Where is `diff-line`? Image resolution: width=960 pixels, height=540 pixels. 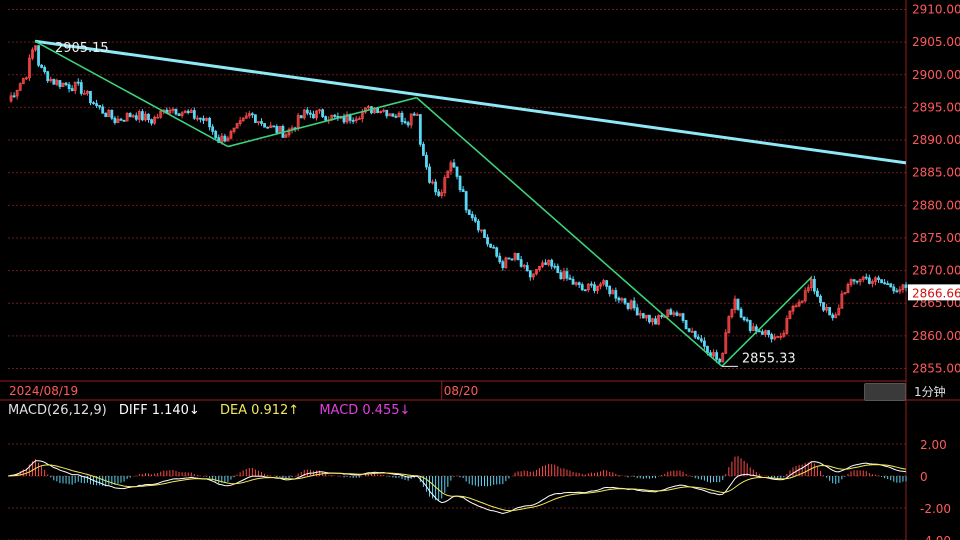
diff-line is located at coordinates (457, 487).